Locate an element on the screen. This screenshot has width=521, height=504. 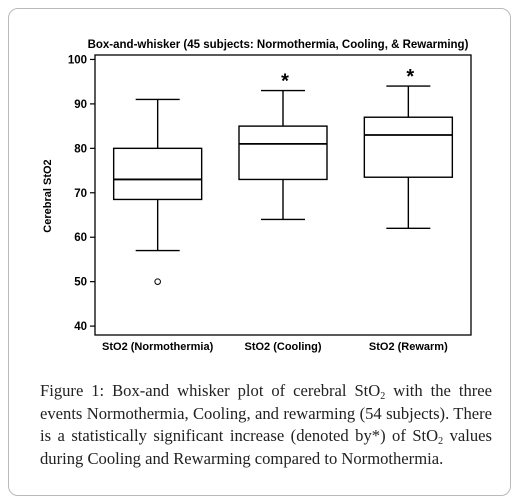
box-2: * is located at coordinates (283, 146).